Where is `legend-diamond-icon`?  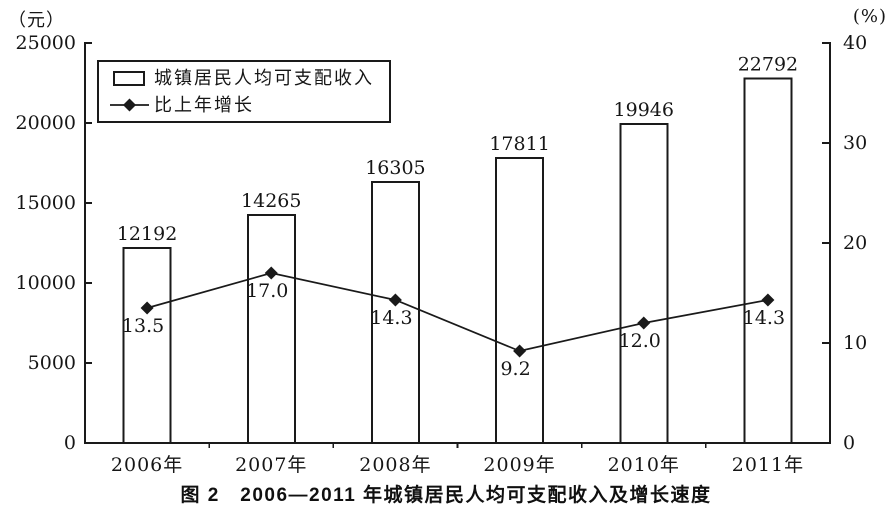
legend-diamond-icon is located at coordinates (129, 105).